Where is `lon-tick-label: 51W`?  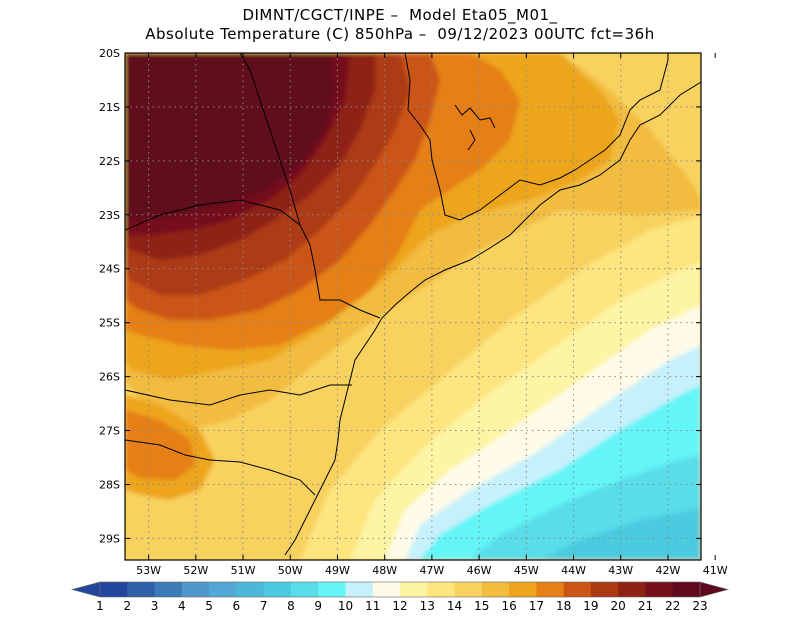 lon-tick-label: 51W is located at coordinates (243, 570).